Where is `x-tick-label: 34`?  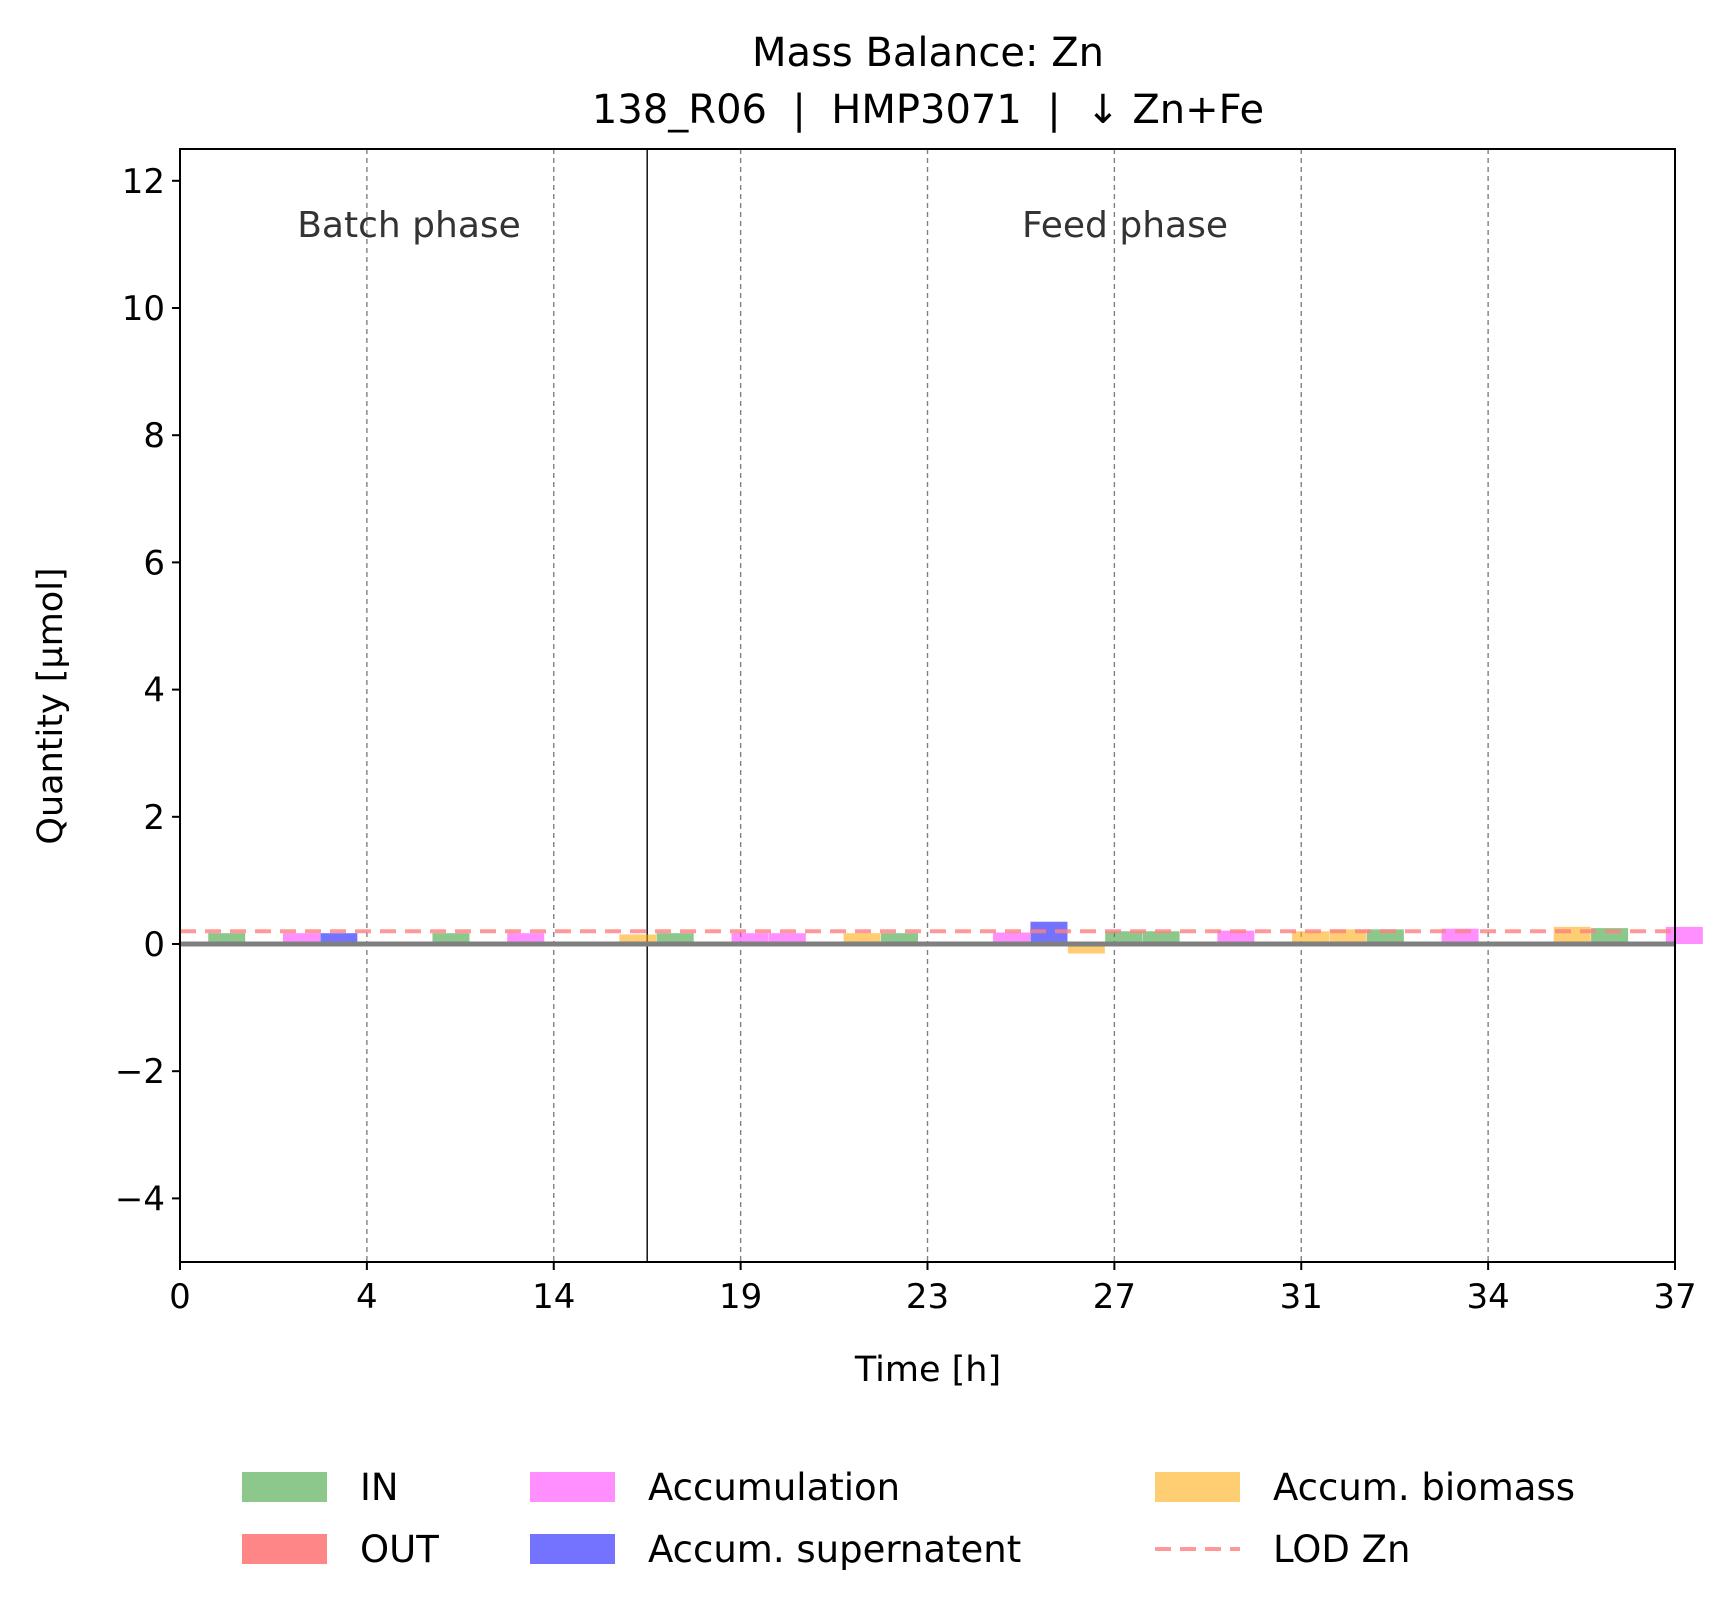 x-tick-label: 34 is located at coordinates (1487, 1297).